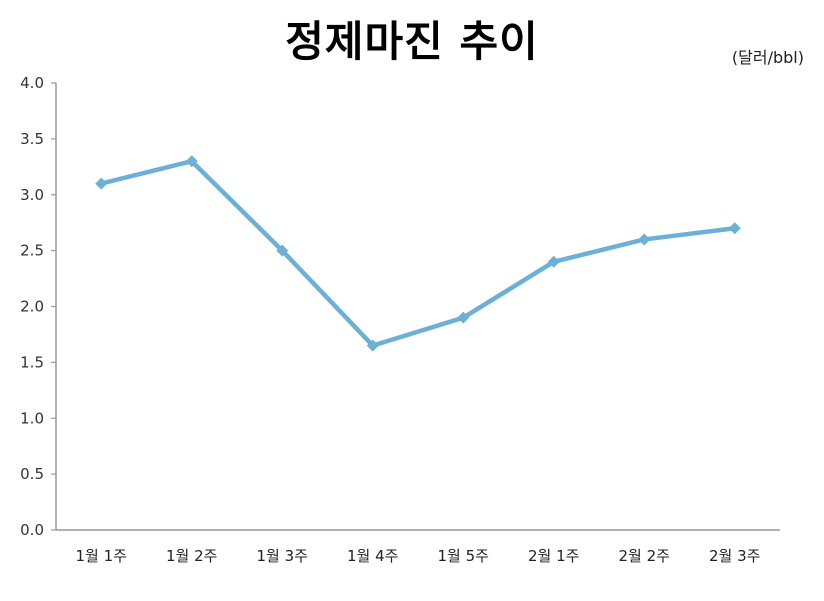  What do you see at coordinates (32, 418) in the screenshot?
I see `y-tick-label: 1.0` at bounding box center [32, 418].